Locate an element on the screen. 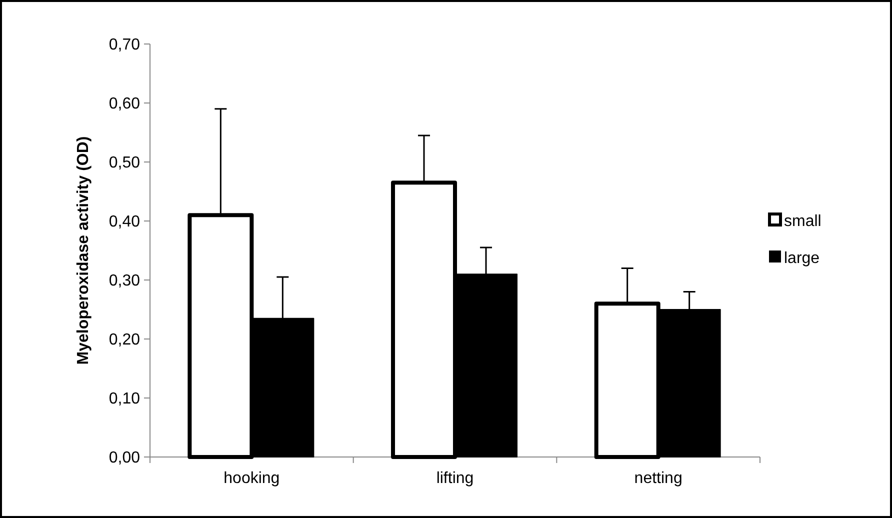 This screenshot has height=518, width=892. legend-label: large is located at coordinates (802, 259).